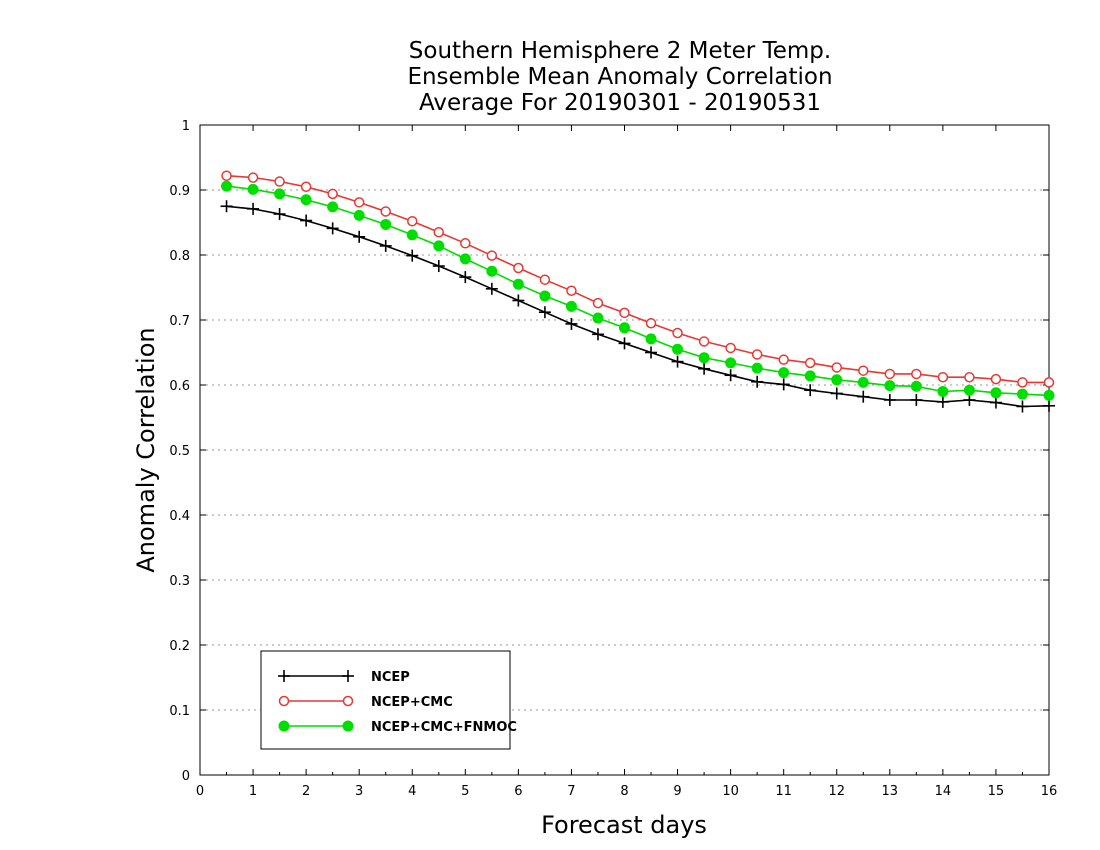 The width and height of the screenshot is (1100, 850). What do you see at coordinates (359, 791) in the screenshot?
I see `x-tick-label: 3` at bounding box center [359, 791].